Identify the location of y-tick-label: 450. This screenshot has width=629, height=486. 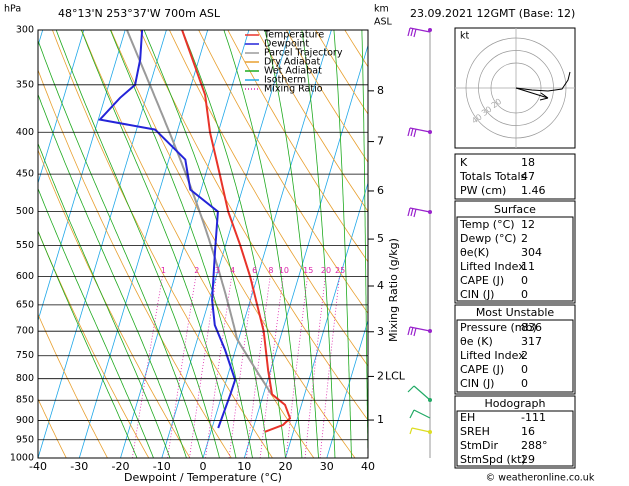
(25, 174).